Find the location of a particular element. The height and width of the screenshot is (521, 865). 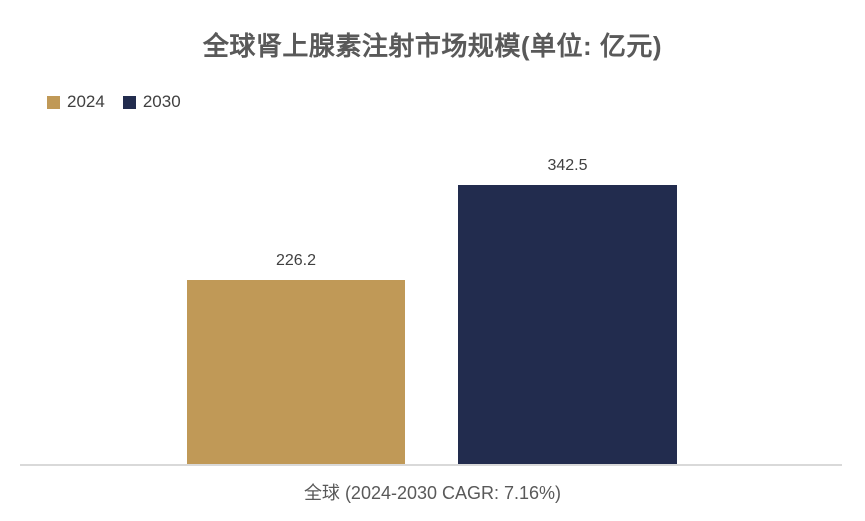

legend-swatch-2024 is located at coordinates (53, 102).